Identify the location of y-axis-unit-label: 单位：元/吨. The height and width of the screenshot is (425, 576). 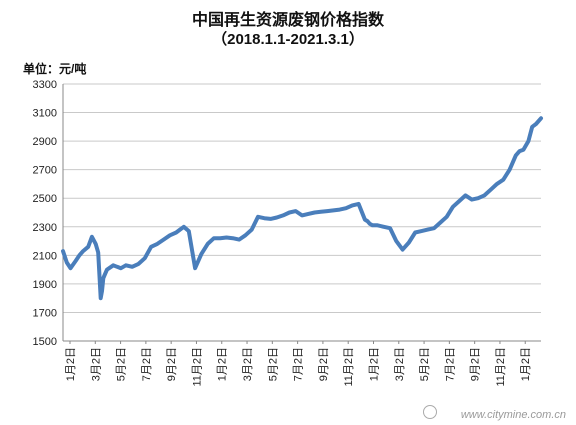
(55, 69).